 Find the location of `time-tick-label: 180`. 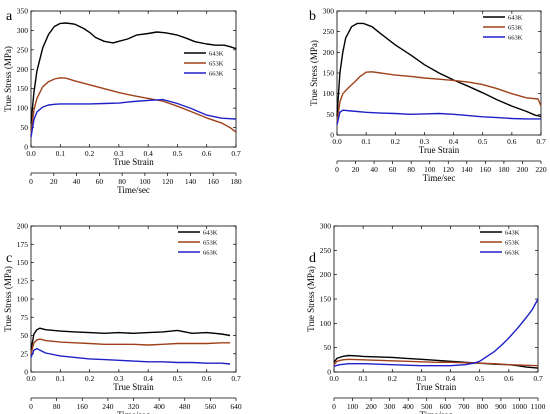

time-tick-label: 180 is located at coordinates (236, 181).